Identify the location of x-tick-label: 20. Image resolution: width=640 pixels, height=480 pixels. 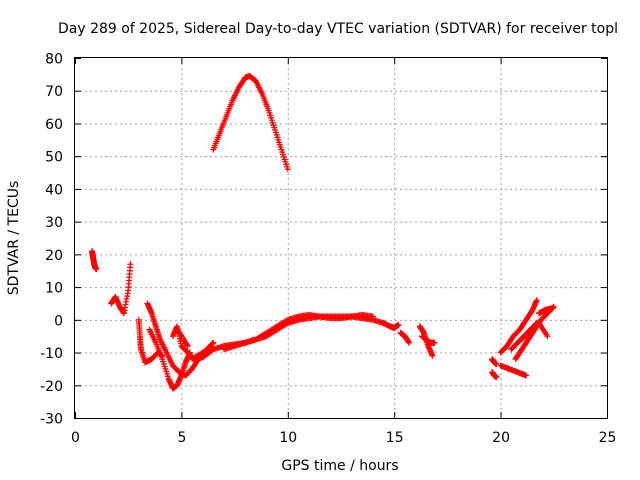
(501, 438).